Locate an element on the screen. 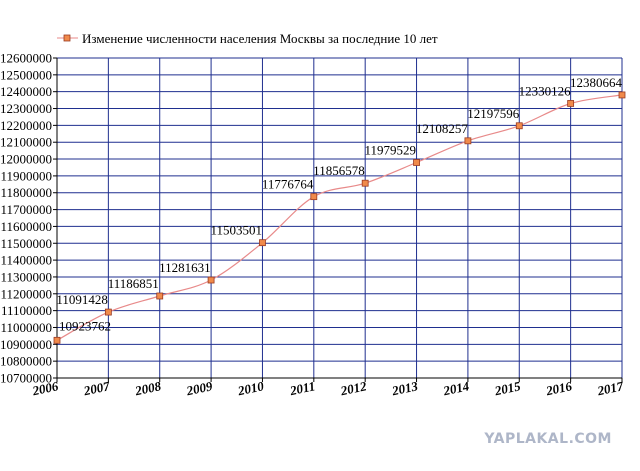  y-tick-label-18: 12500000 is located at coordinates (26, 74).